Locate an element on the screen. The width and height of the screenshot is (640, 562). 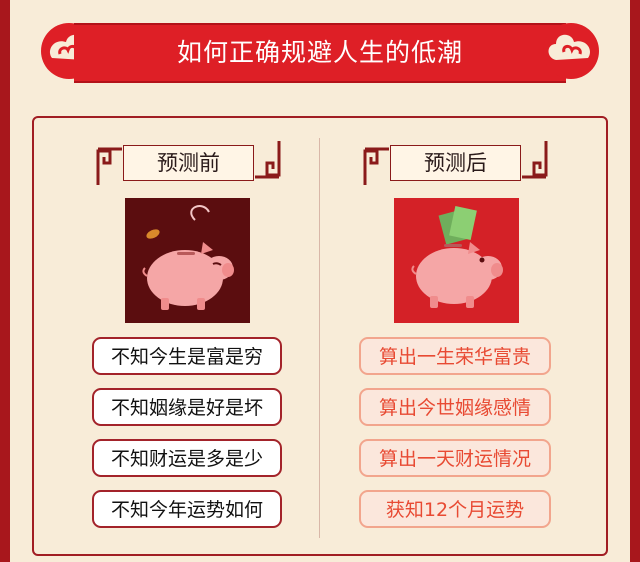
column-divider is located at coordinates (319, 338).